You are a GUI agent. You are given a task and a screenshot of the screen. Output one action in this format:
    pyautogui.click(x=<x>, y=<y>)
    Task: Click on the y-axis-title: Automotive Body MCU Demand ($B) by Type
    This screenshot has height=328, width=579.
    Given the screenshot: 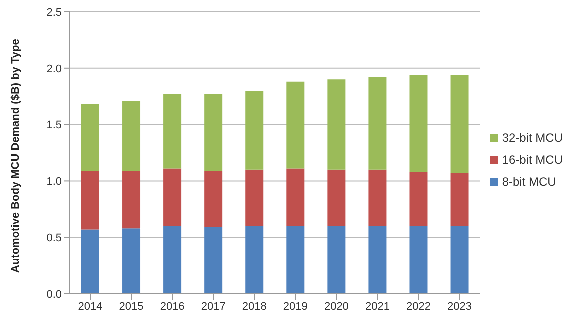 What is the action you would take?
    pyautogui.click(x=16, y=156)
    